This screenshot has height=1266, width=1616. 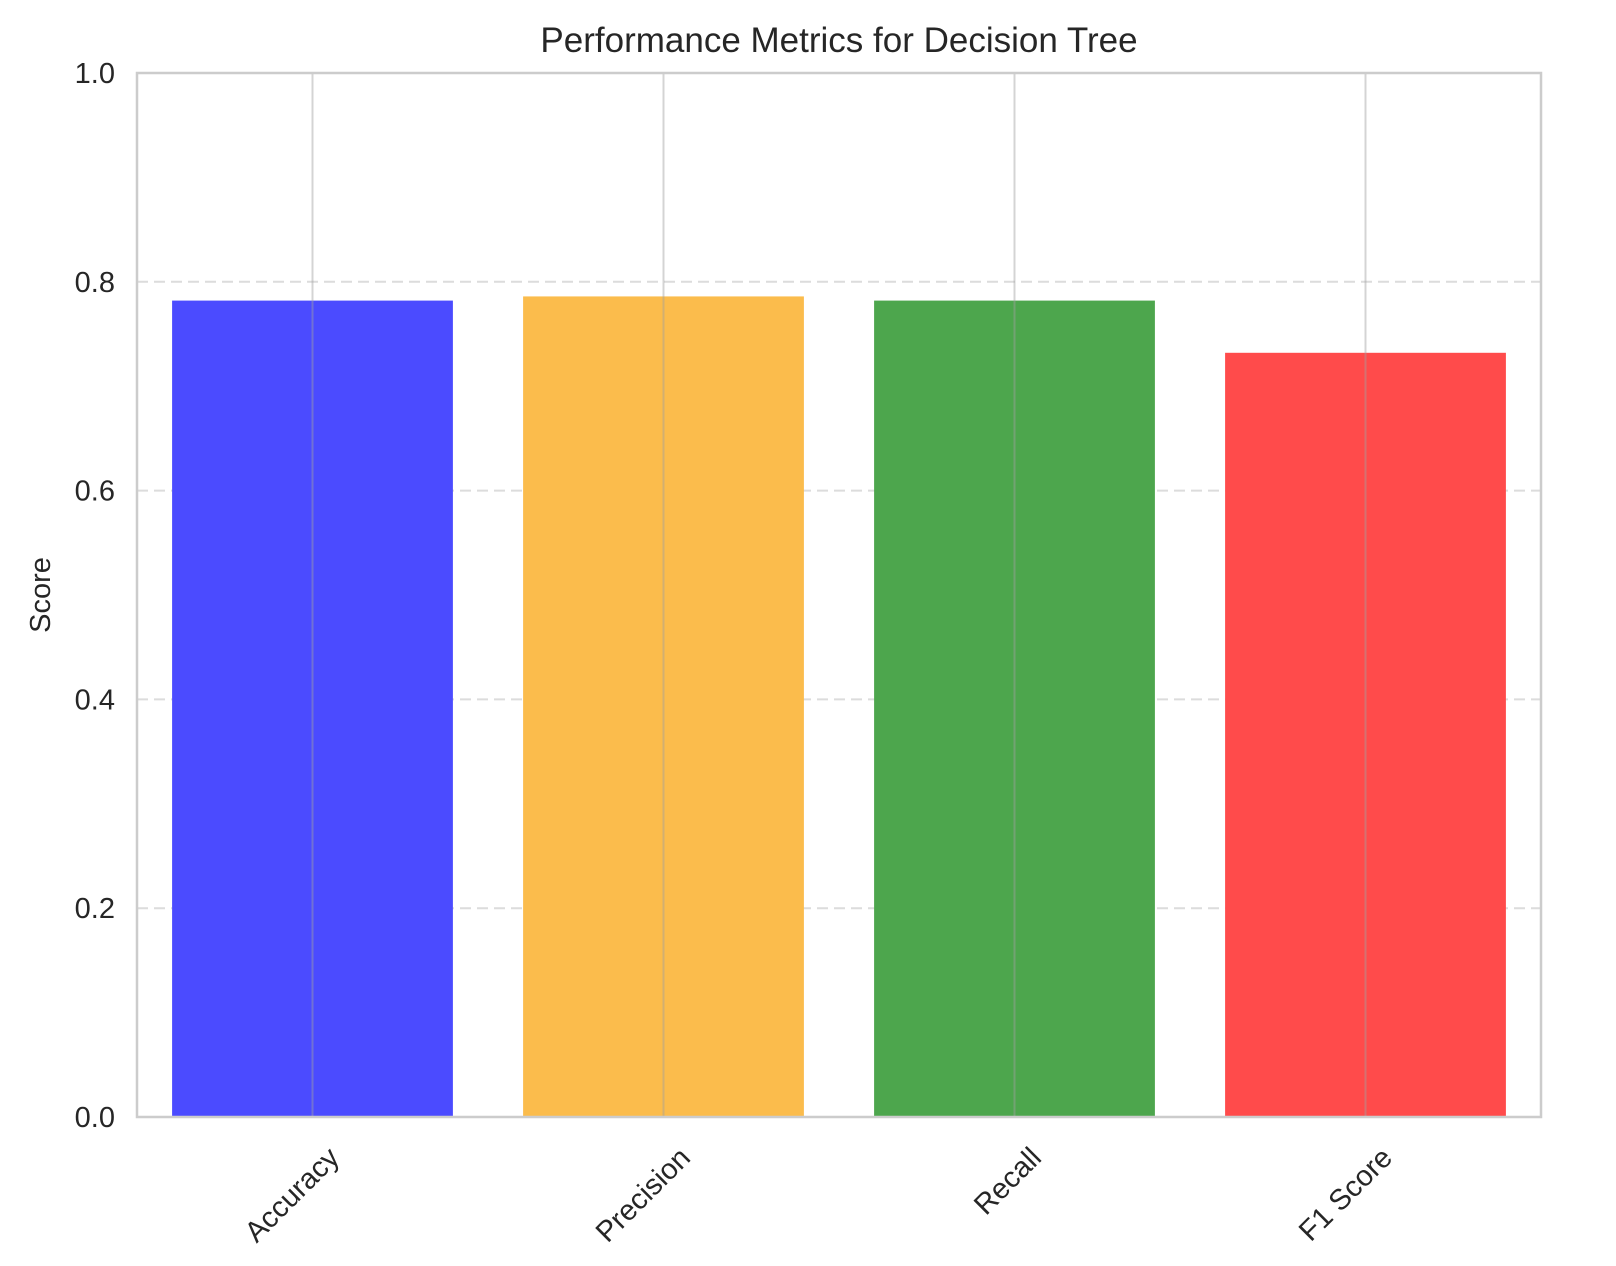 What do you see at coordinates (95, 283) in the screenshot?
I see `y-tick-label: 0.8` at bounding box center [95, 283].